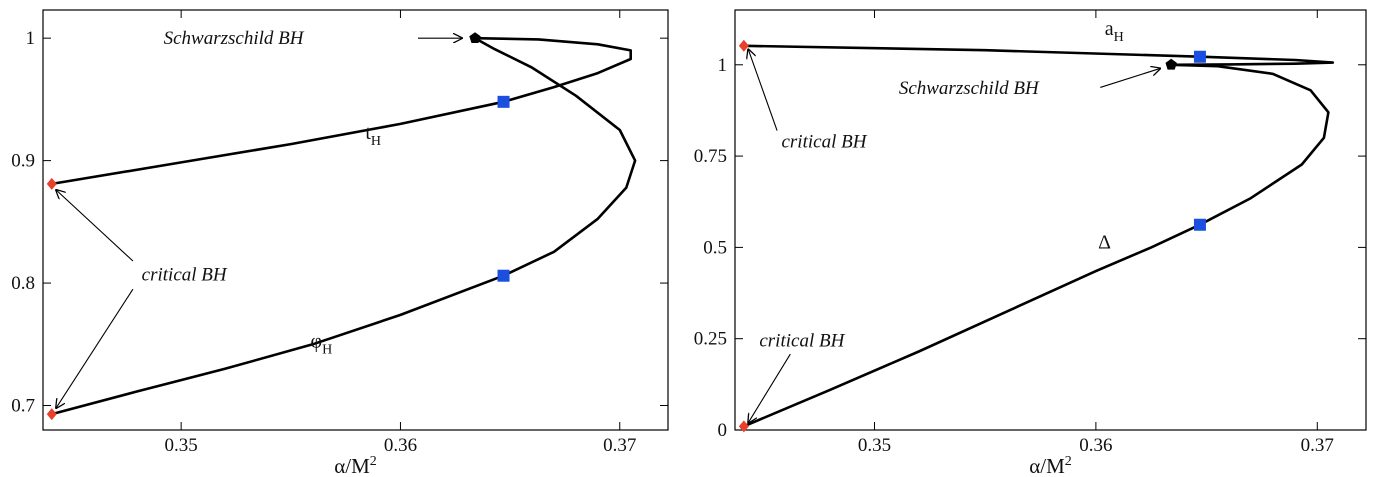 The image size is (1381, 477). Describe the element at coordinates (317, 341) in the screenshot. I see `series-label-name: φ` at that location.